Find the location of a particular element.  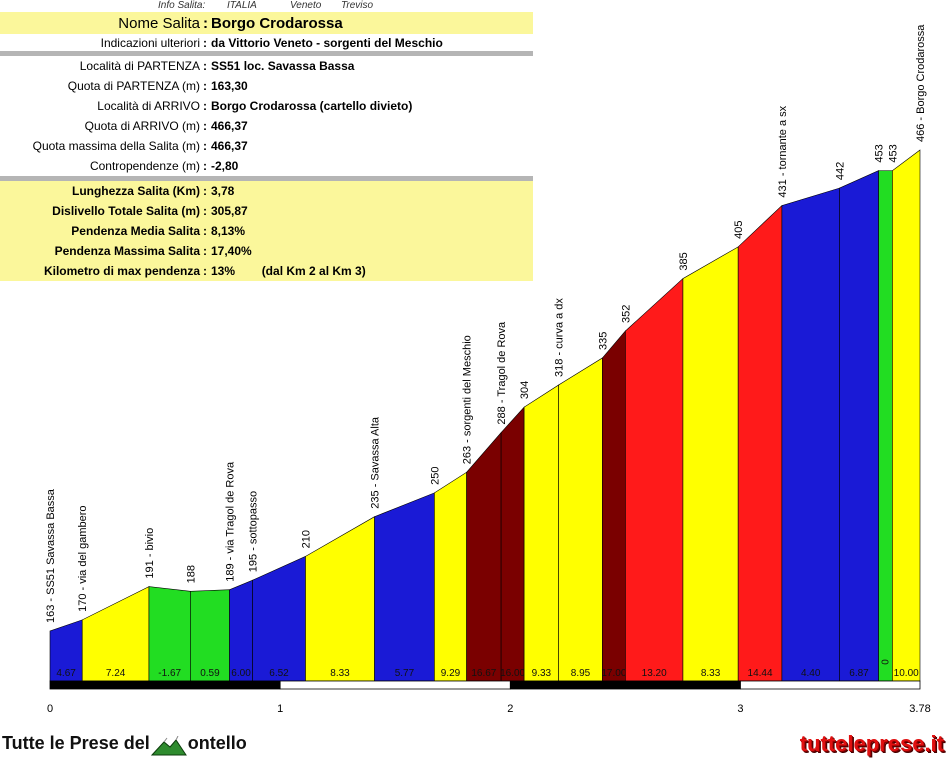

point-label: 170 - via del gambero is located at coordinates (83, 558).